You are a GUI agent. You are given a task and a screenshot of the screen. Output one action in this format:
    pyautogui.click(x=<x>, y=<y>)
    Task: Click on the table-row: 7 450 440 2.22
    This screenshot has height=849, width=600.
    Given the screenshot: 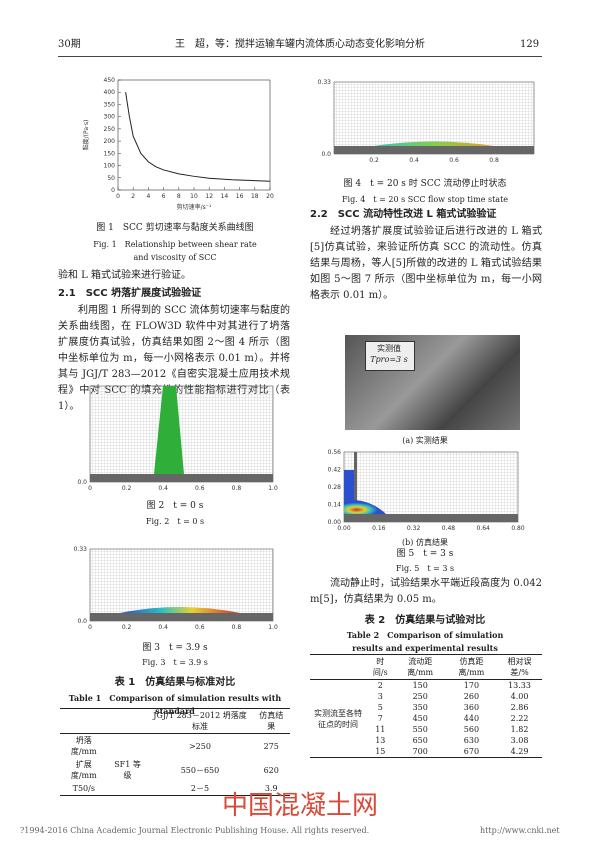 What is the action you would take?
    pyautogui.click(x=426, y=718)
    